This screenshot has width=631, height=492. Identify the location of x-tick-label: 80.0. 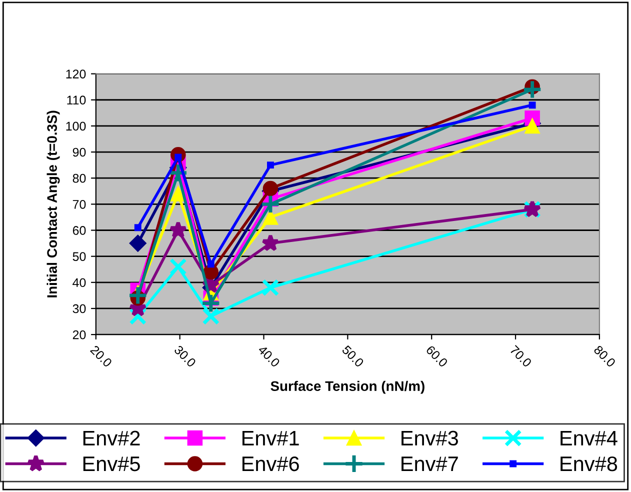
(604, 356).